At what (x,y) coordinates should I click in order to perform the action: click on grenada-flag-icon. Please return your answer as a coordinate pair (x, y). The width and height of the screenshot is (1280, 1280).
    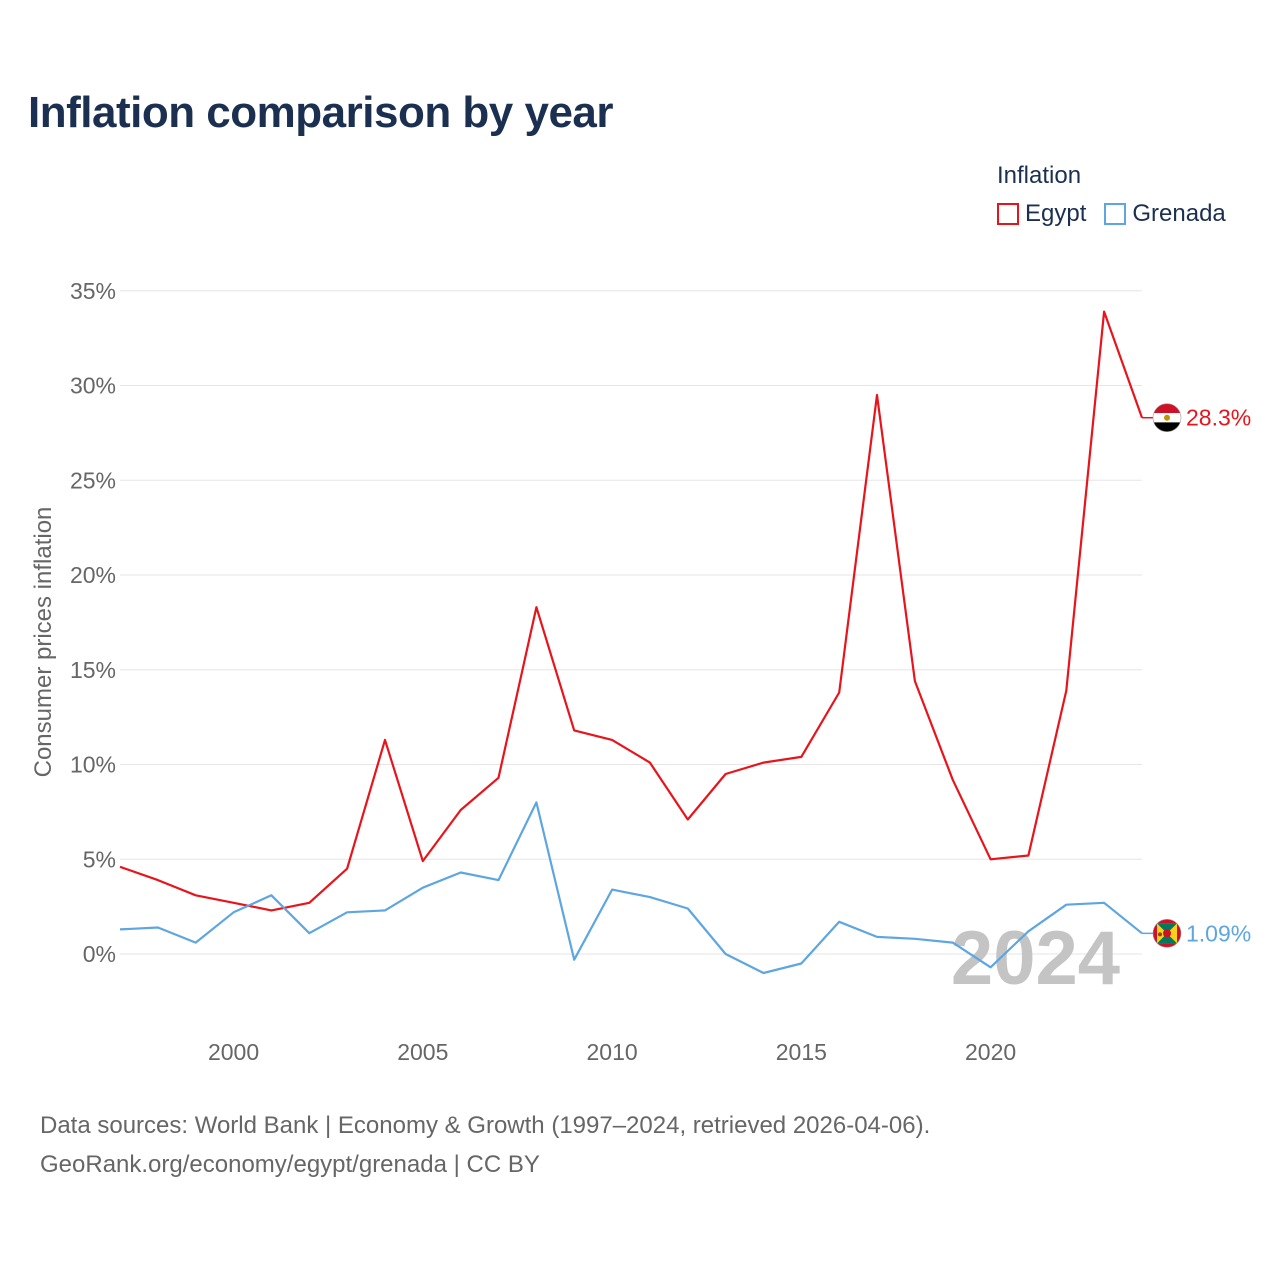
    Looking at the image, I should click on (1167, 933).